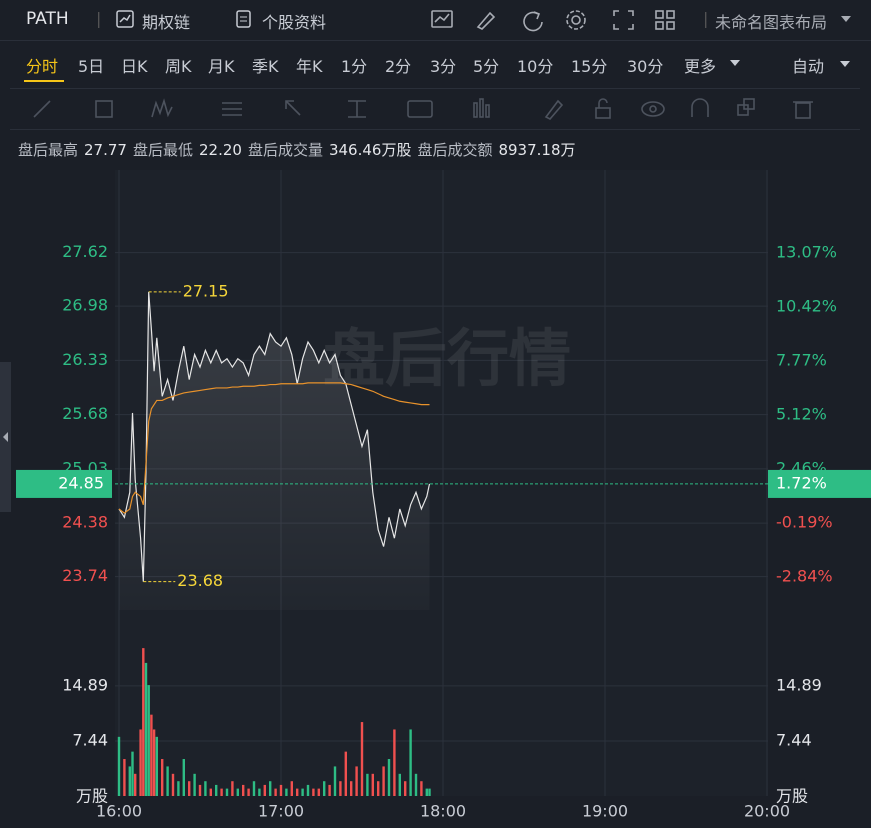  I want to click on period-tab: 季K, so click(265, 66).